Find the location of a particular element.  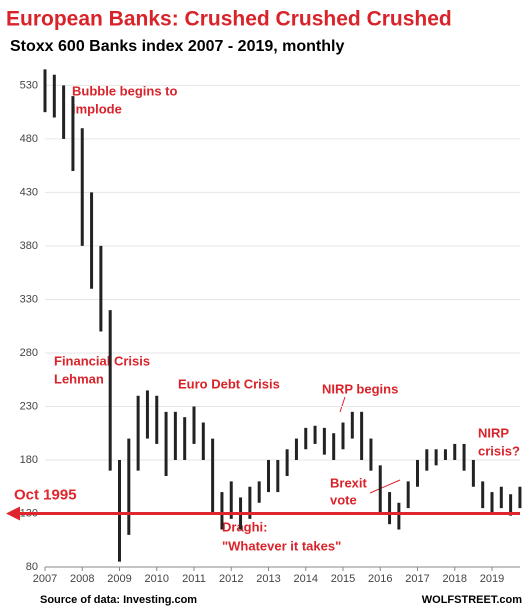

annotation: Financial Crisis is located at coordinates (102, 360).